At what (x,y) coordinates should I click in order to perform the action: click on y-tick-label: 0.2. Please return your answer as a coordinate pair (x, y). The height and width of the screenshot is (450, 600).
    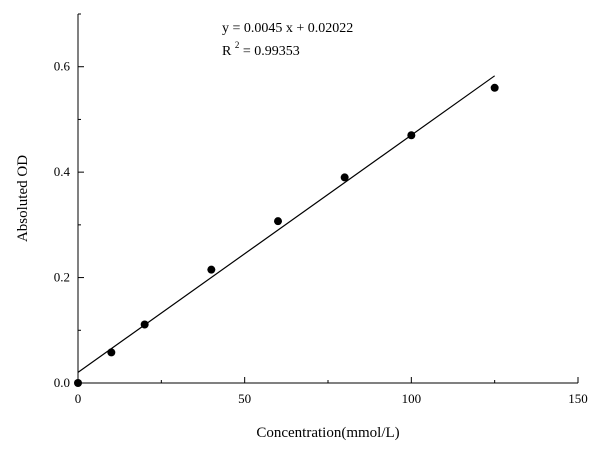
    Looking at the image, I should click on (62, 277).